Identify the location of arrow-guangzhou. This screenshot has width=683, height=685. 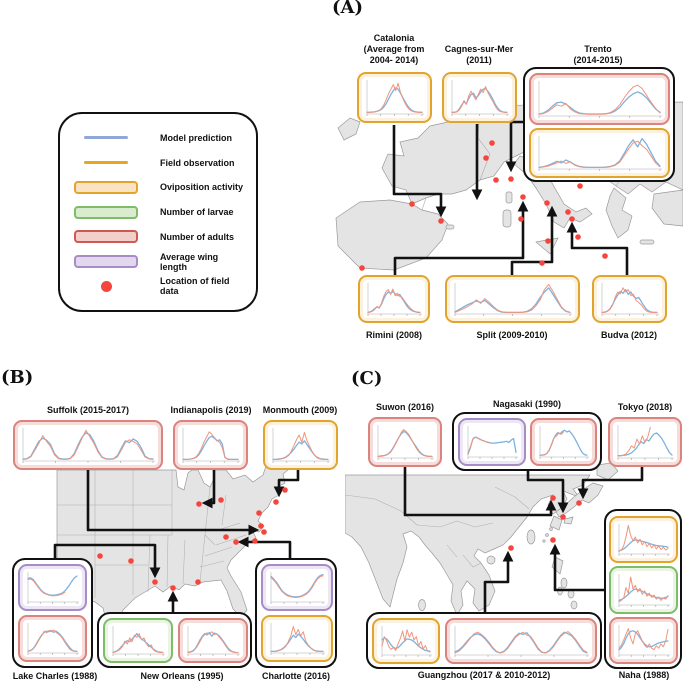
(498, 581).